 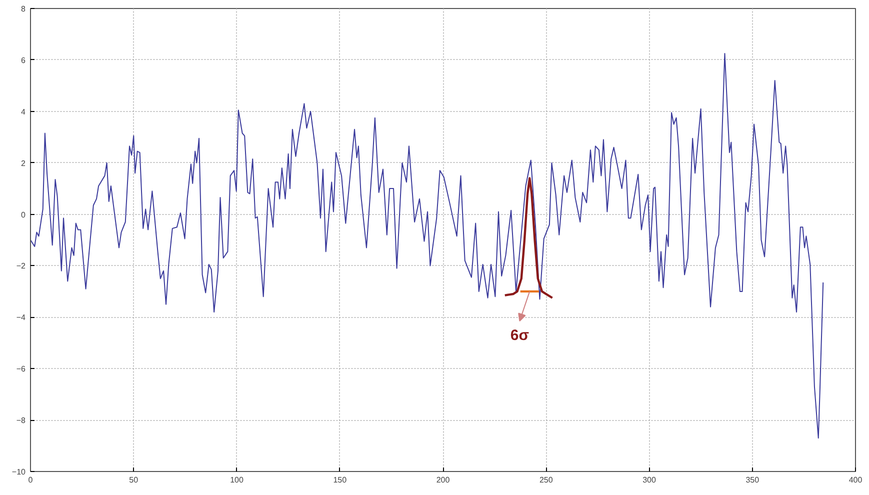 I want to click on y-tick-label: 6, so click(x=23, y=60).